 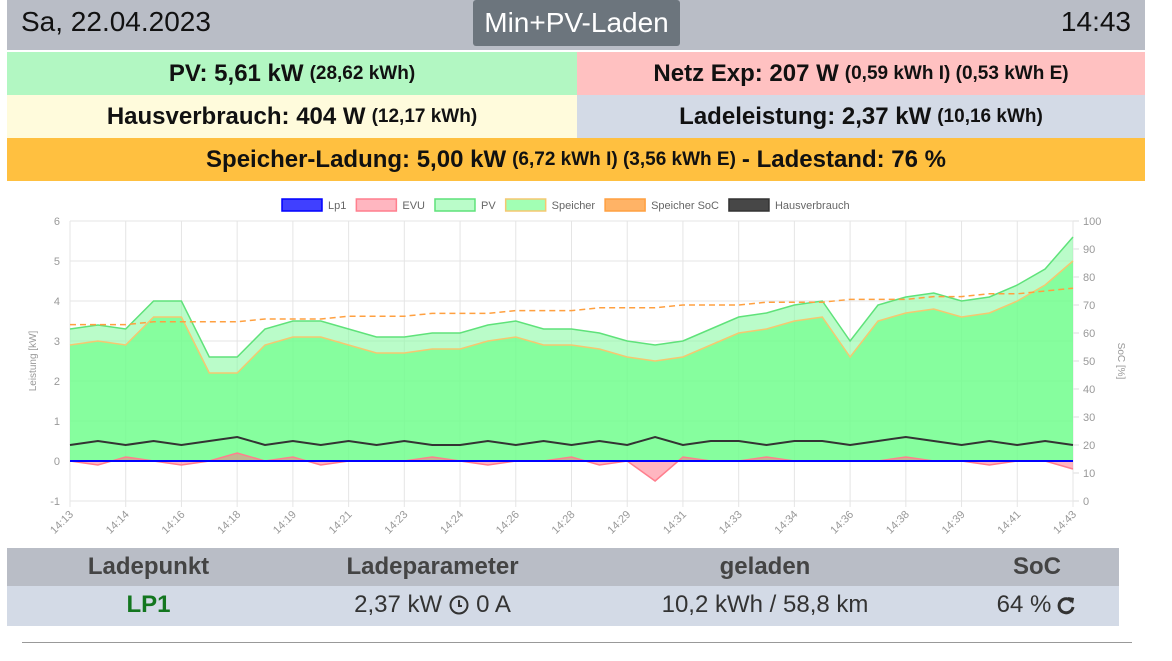 I want to click on lade-label: Ladeleistung: 2,37 kW, so click(x=805, y=116).